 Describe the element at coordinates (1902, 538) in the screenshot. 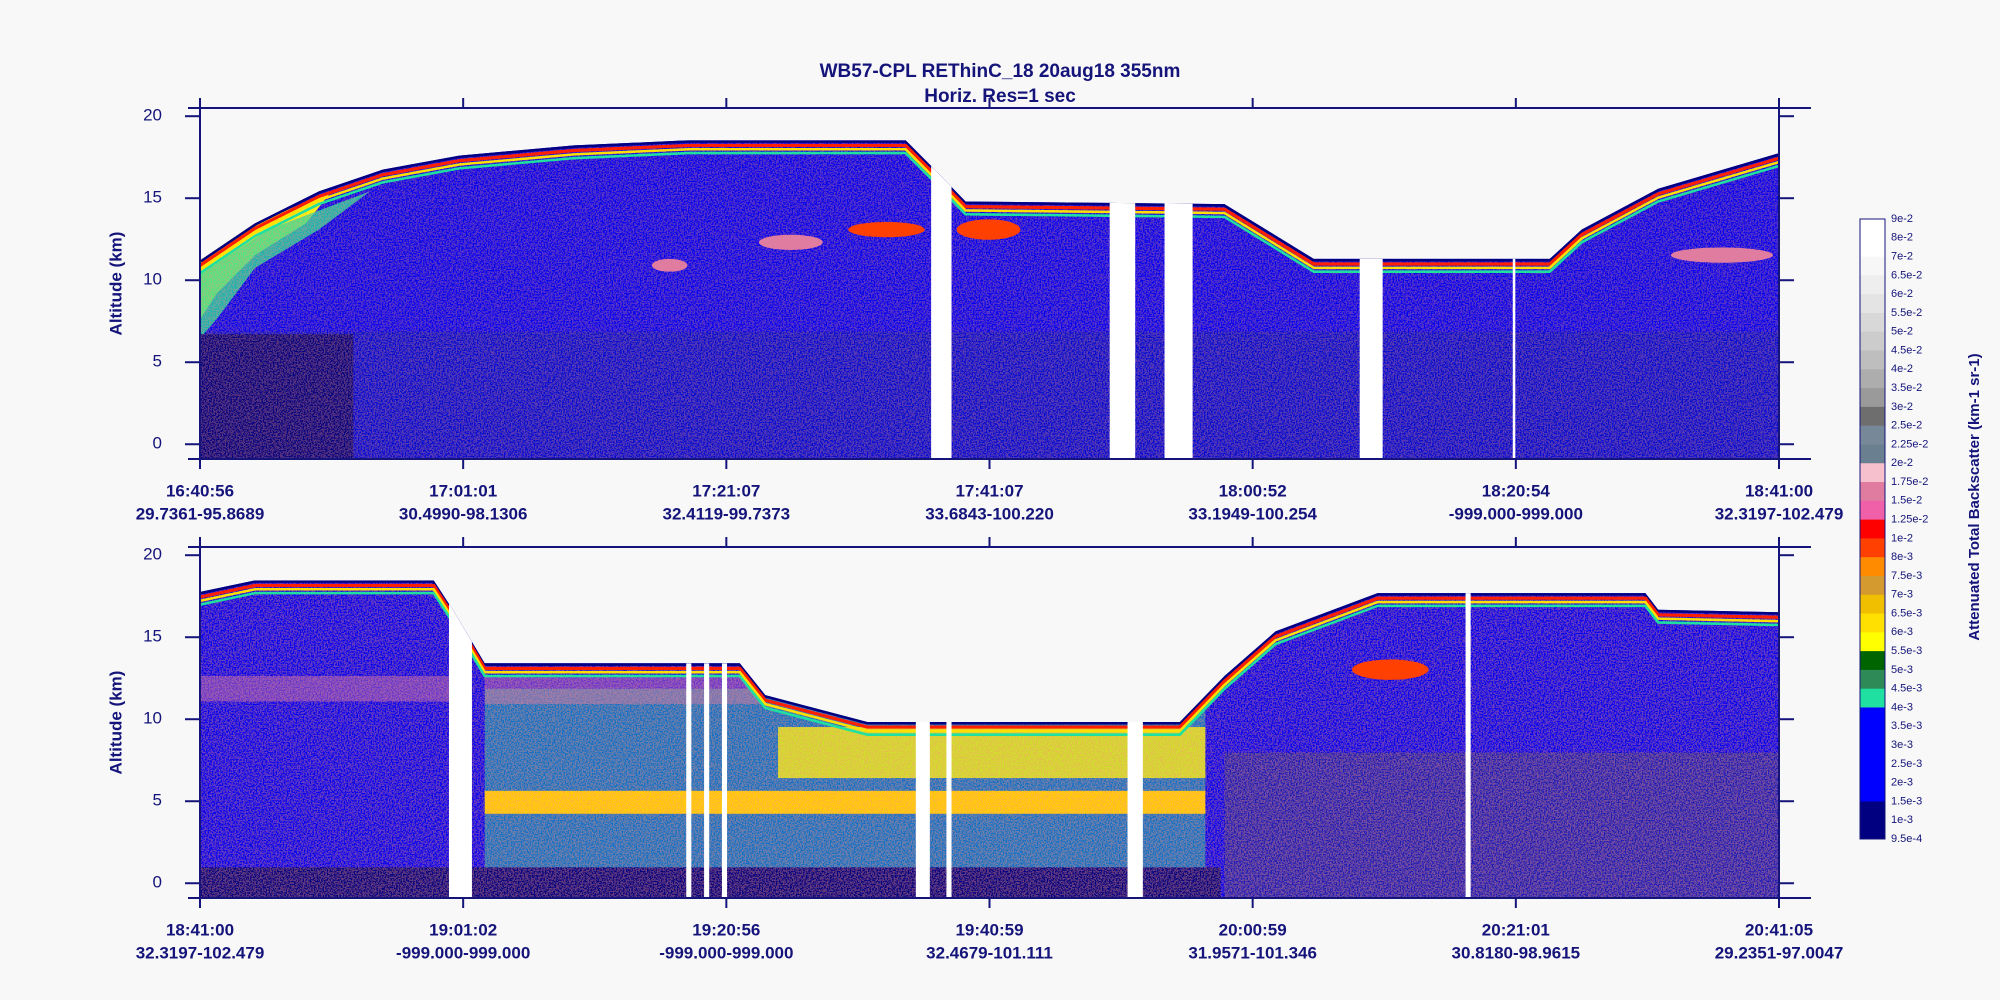

I see `colorbar-label: 1e-2` at that location.